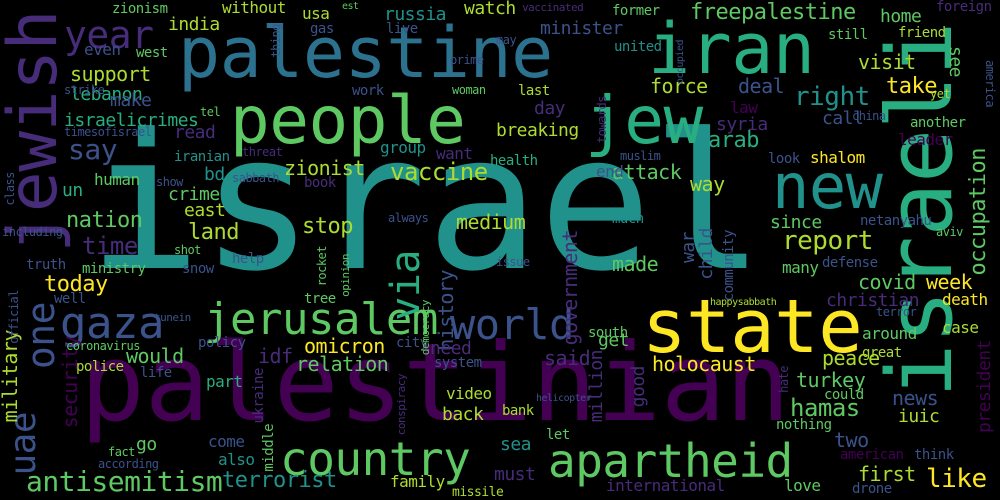 This screenshot has height=500, width=1000. Describe the element at coordinates (41, 336) in the screenshot. I see `word-one: one` at that location.